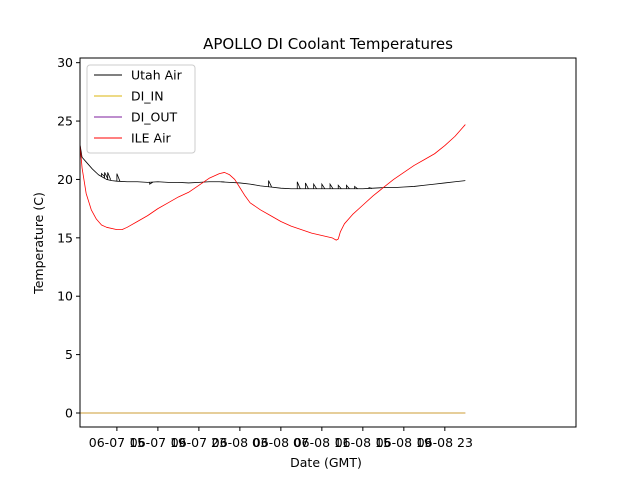 Image resolution: width=640 pixels, height=484 pixels. What do you see at coordinates (65, 179) in the screenshot?
I see `y-tick-label: 20` at bounding box center [65, 179].